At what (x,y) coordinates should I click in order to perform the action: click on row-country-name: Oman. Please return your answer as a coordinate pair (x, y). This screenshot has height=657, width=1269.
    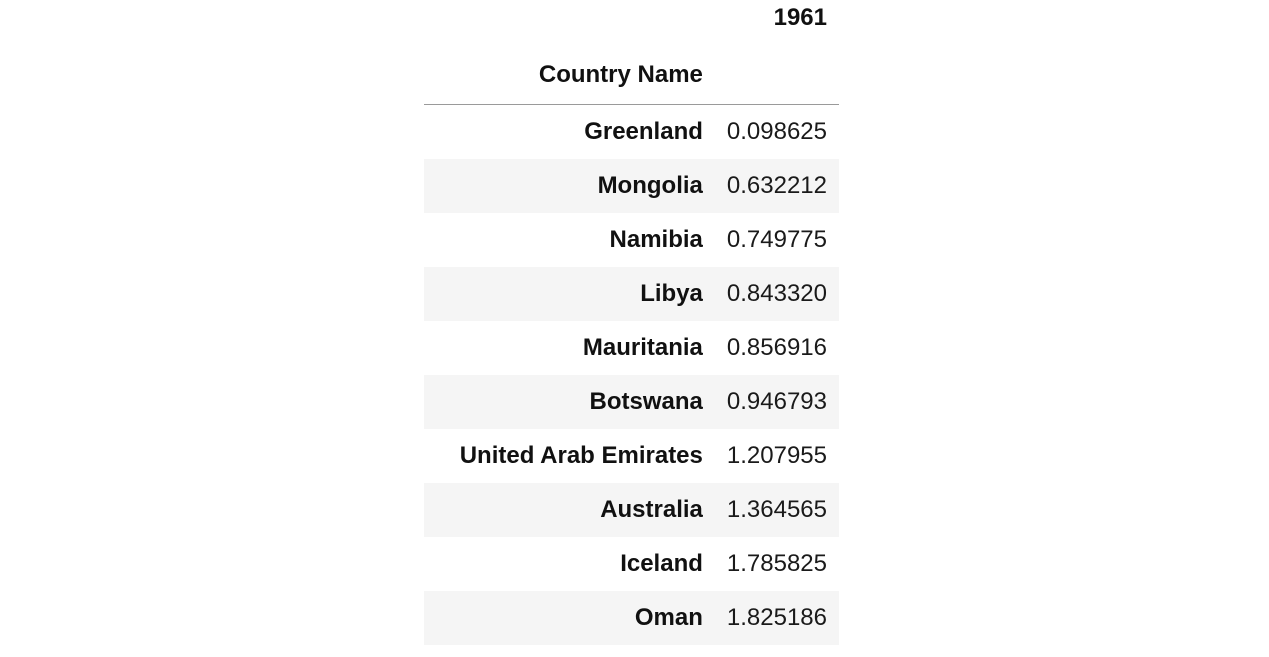
    Looking at the image, I should click on (668, 617).